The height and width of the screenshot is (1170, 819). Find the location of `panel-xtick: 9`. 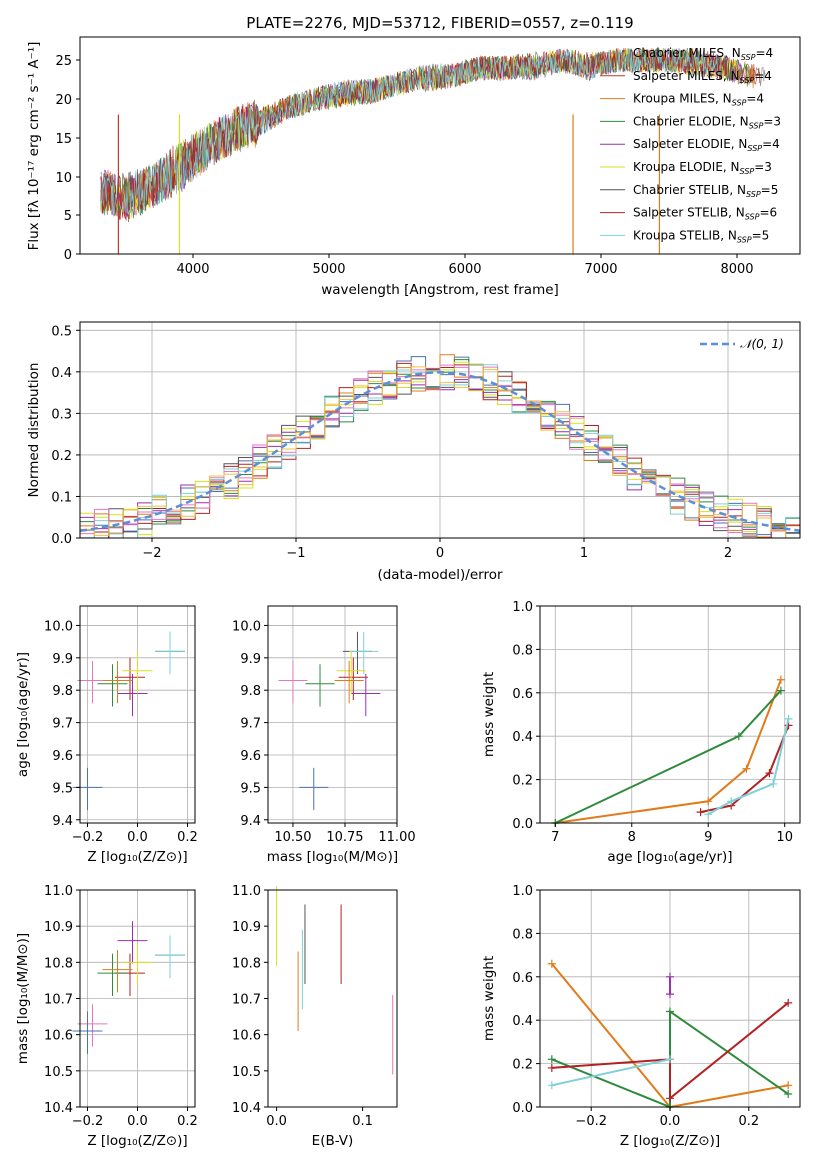

panel-xtick: 9 is located at coordinates (708, 837).